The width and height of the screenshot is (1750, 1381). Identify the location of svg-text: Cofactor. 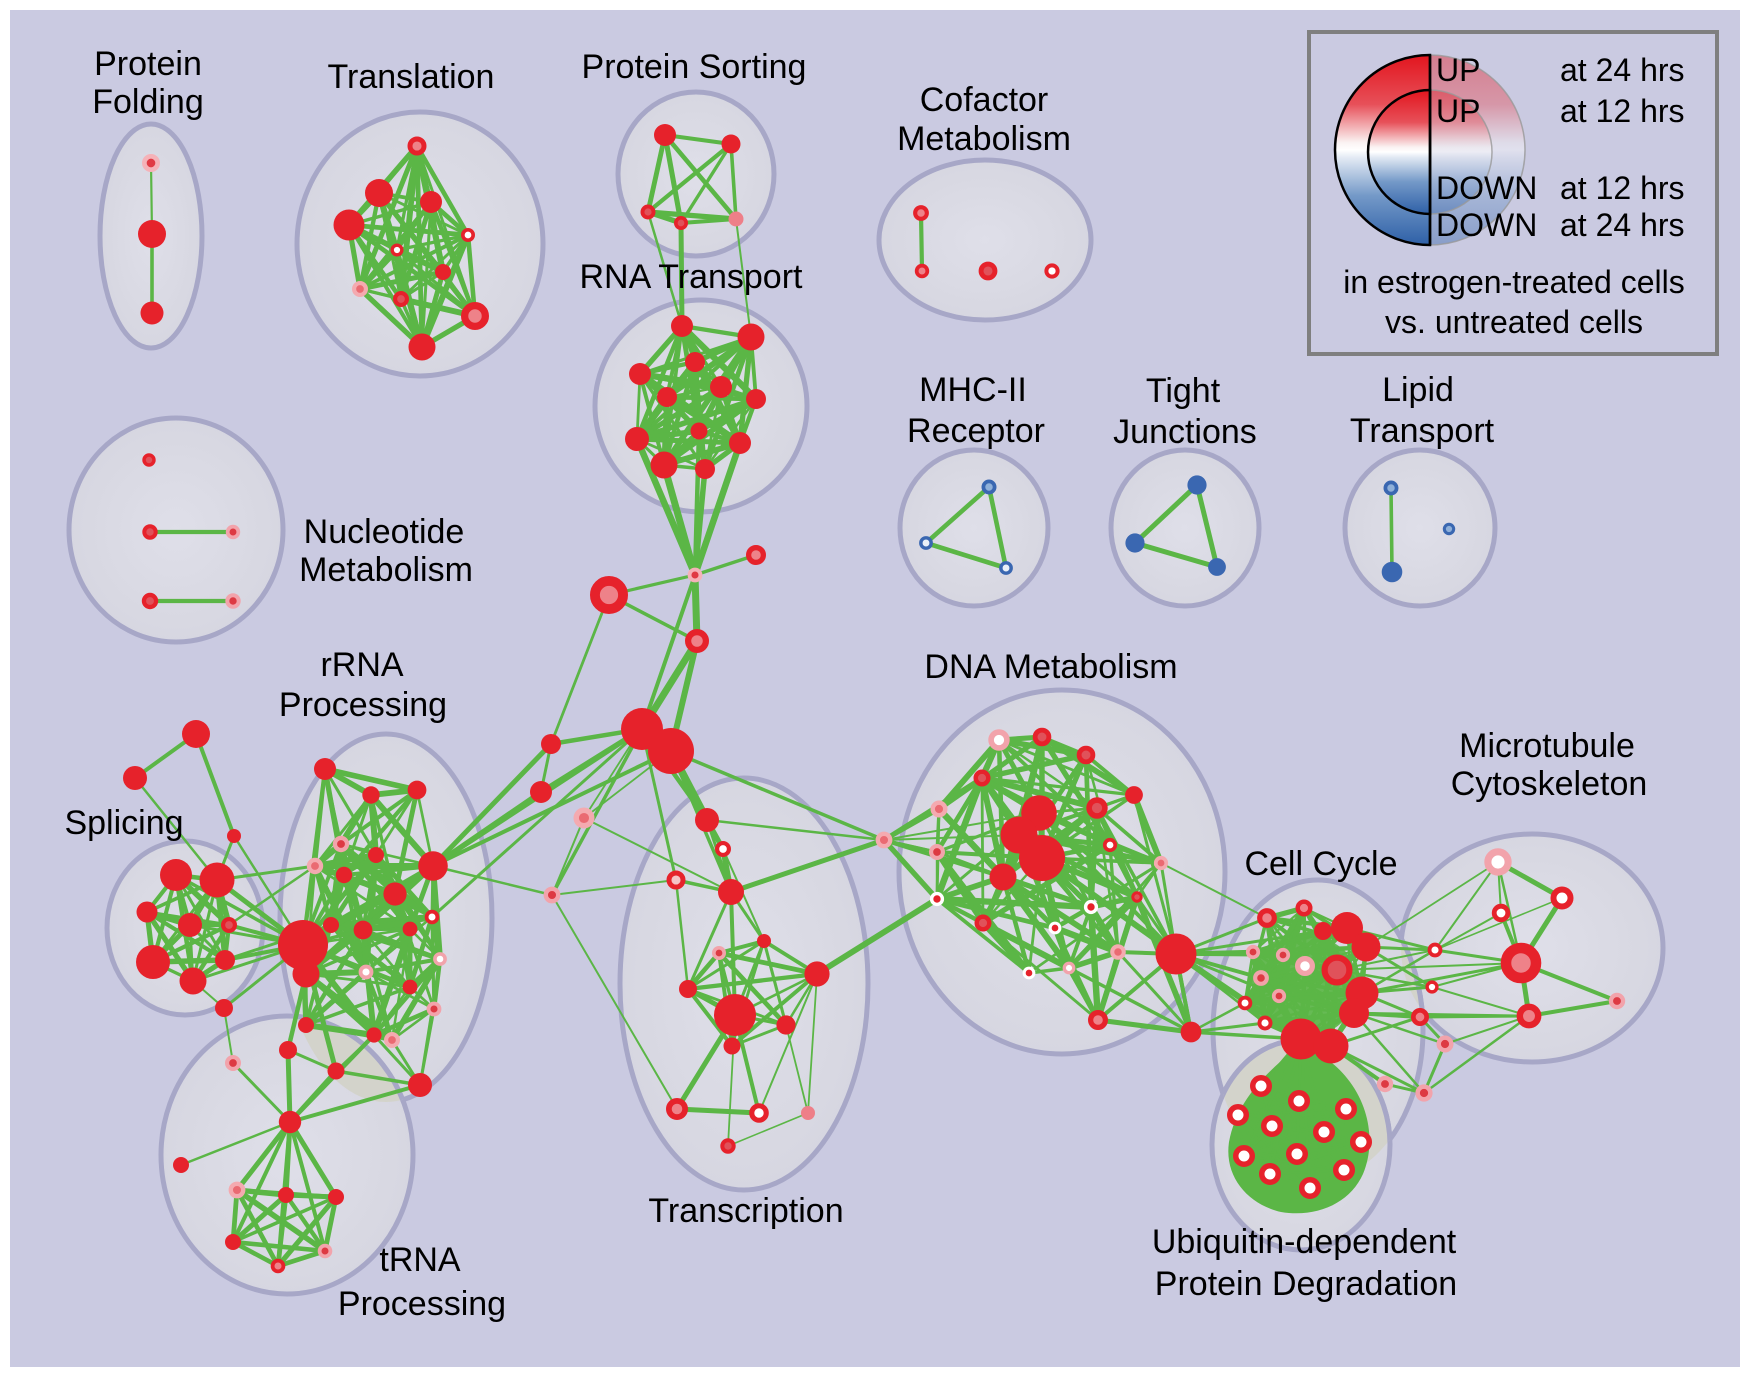
(984, 100).